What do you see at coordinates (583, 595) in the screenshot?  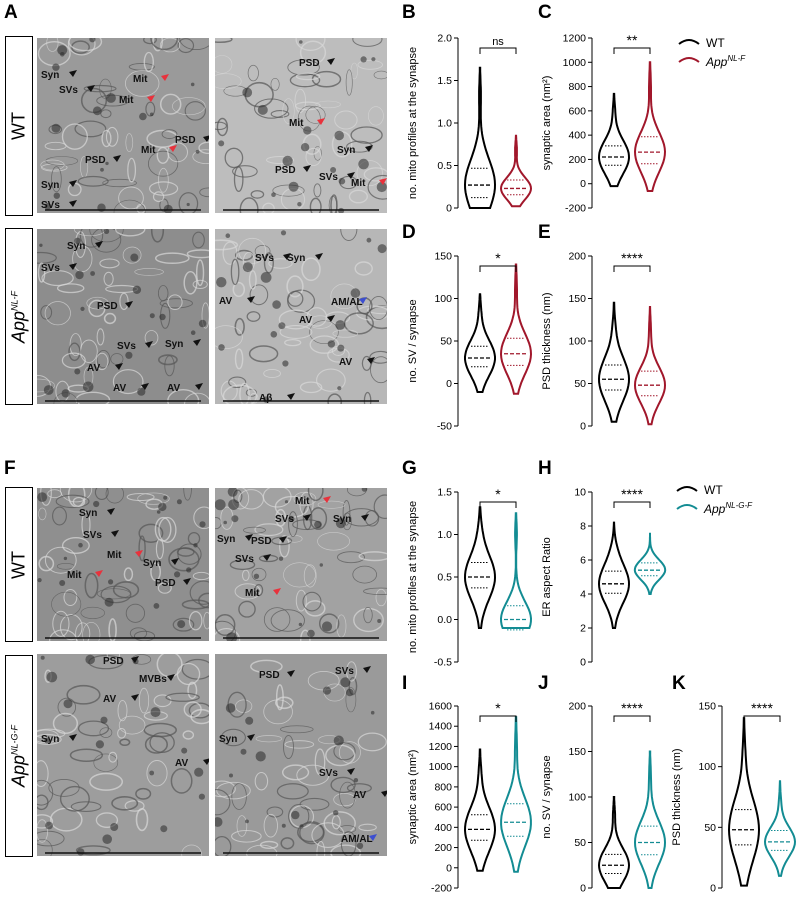 I see `y-tick-label: 4` at bounding box center [583, 595].